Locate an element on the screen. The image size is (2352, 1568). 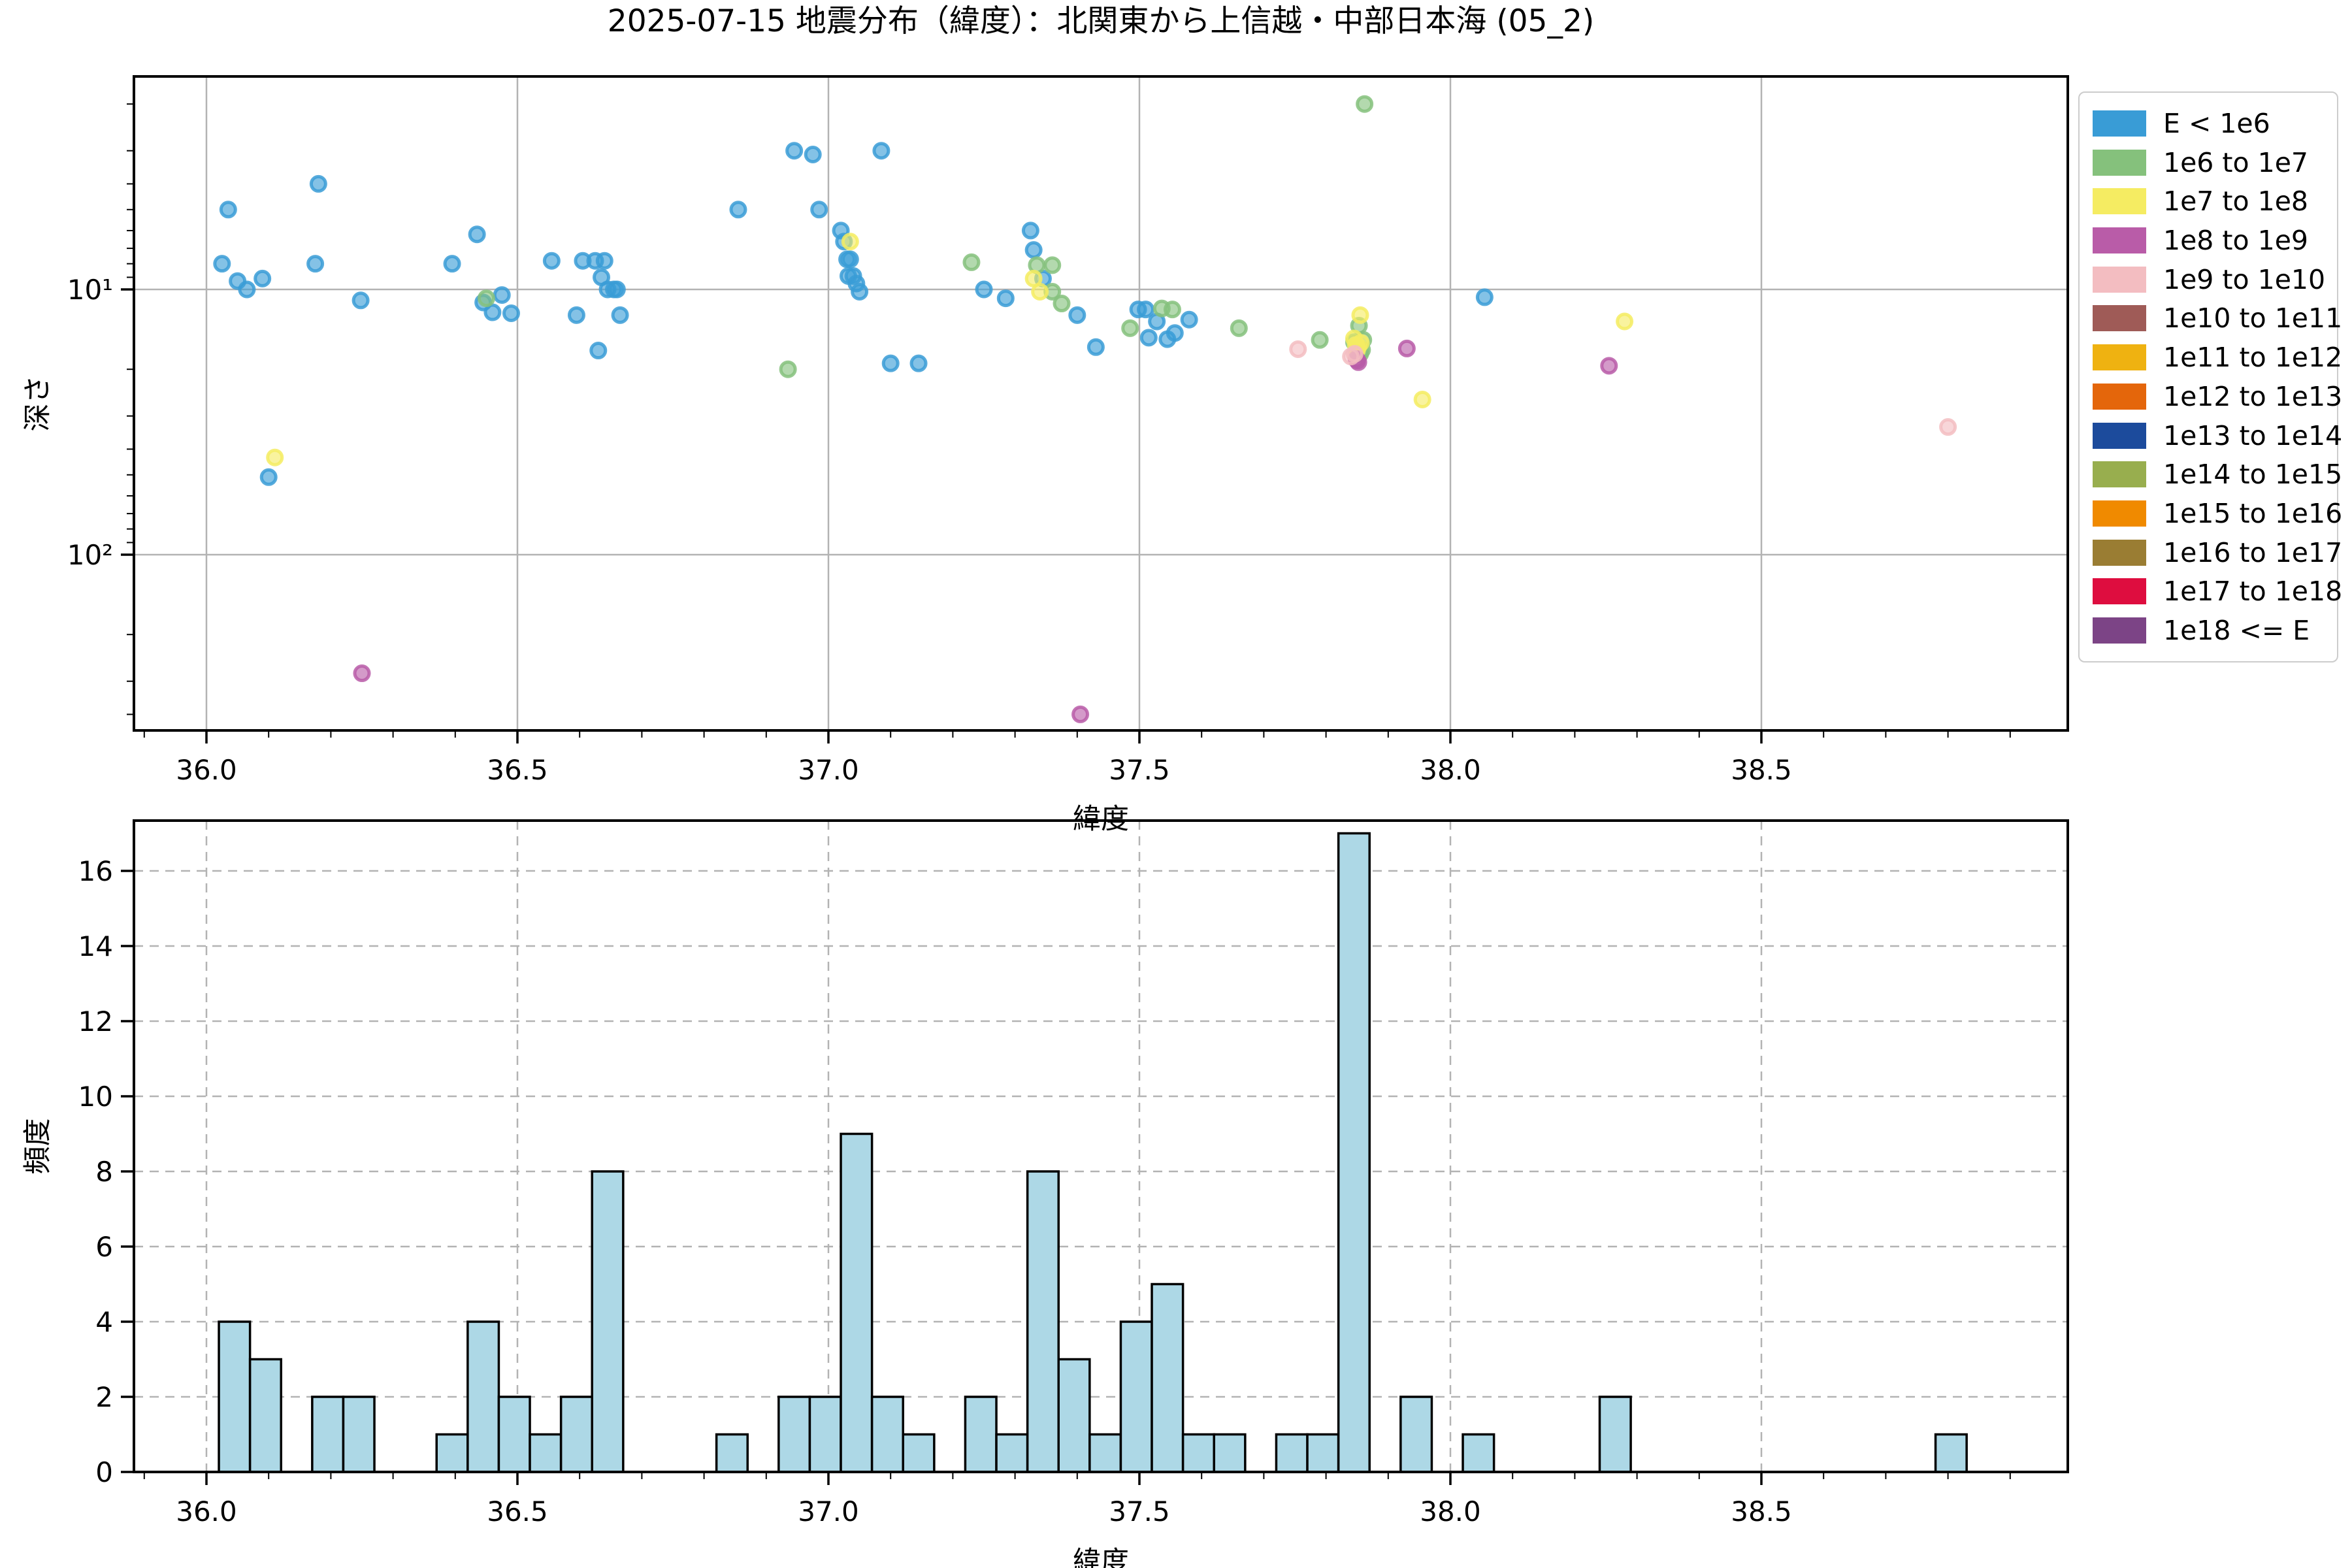
y-tick-label: 10² is located at coordinates (90, 555).